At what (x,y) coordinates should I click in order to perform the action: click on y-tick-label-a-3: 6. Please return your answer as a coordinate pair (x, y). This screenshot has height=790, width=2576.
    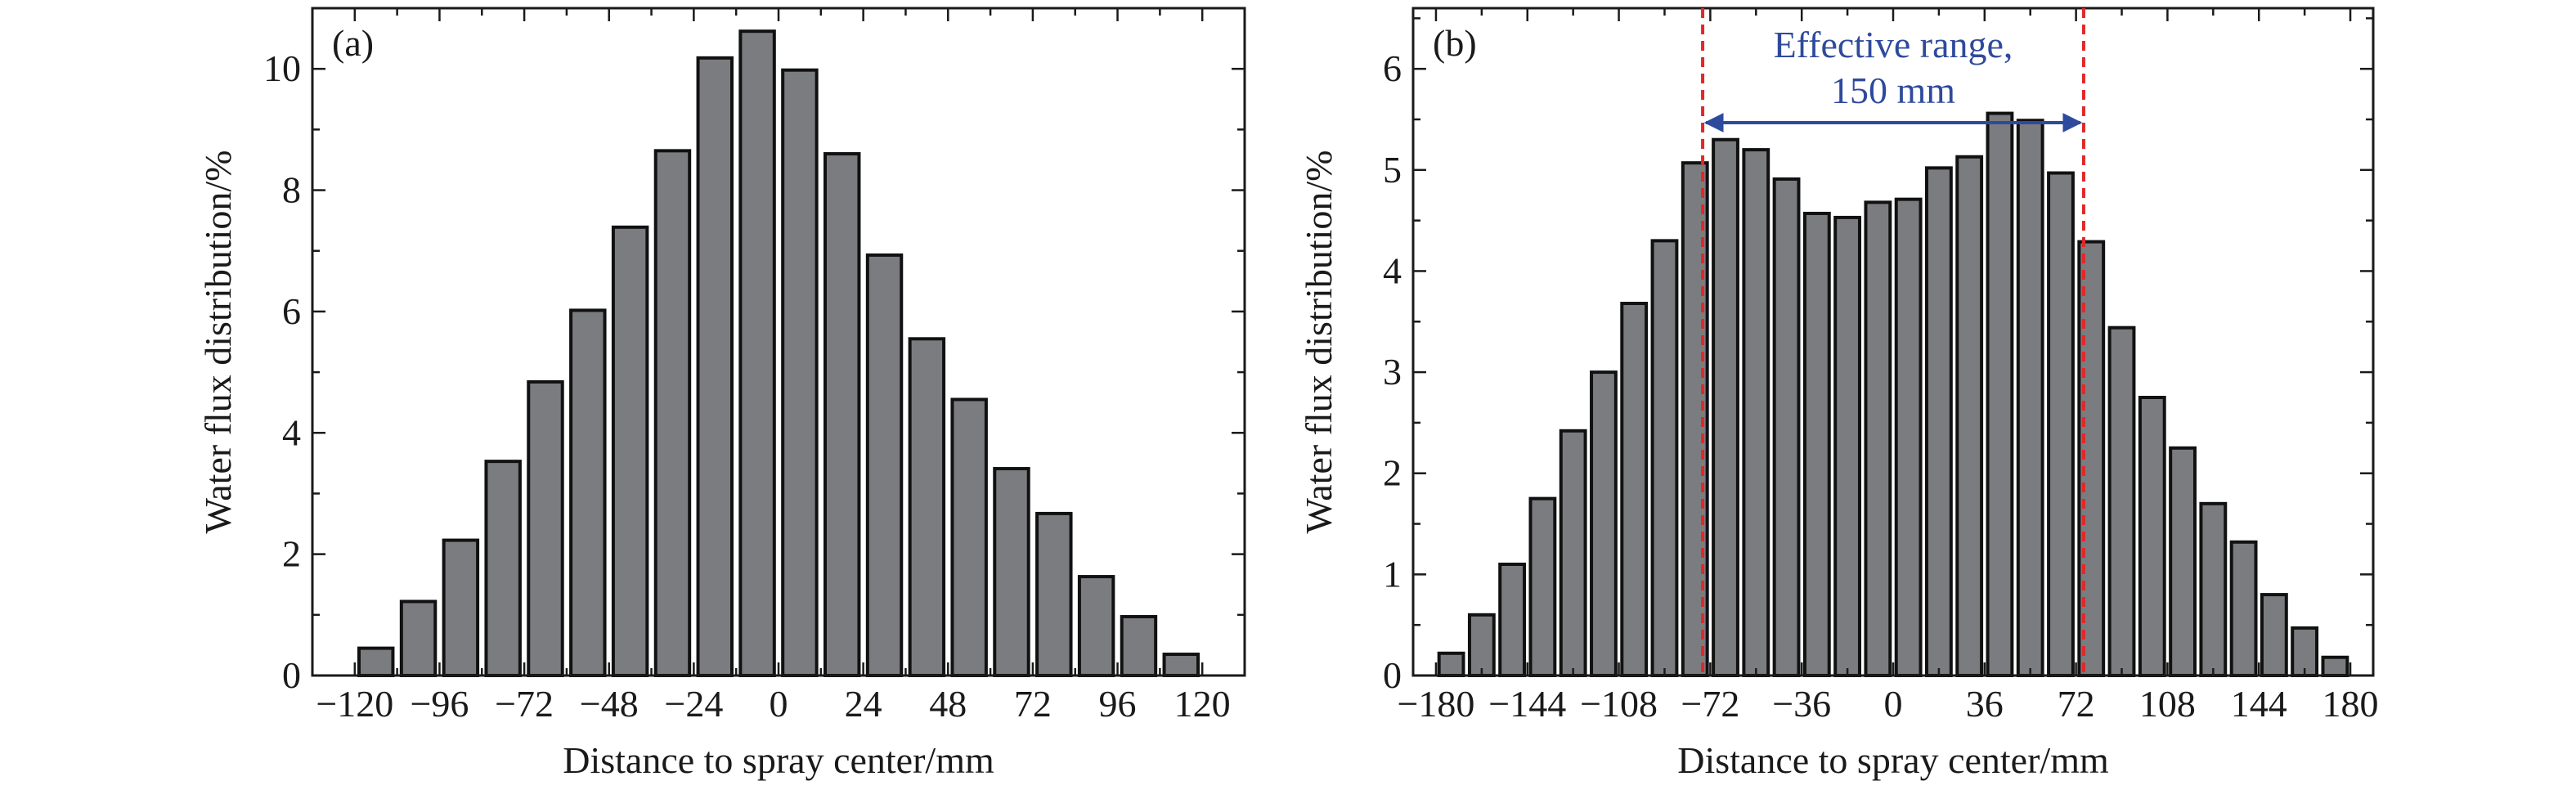
    Looking at the image, I should click on (291, 311).